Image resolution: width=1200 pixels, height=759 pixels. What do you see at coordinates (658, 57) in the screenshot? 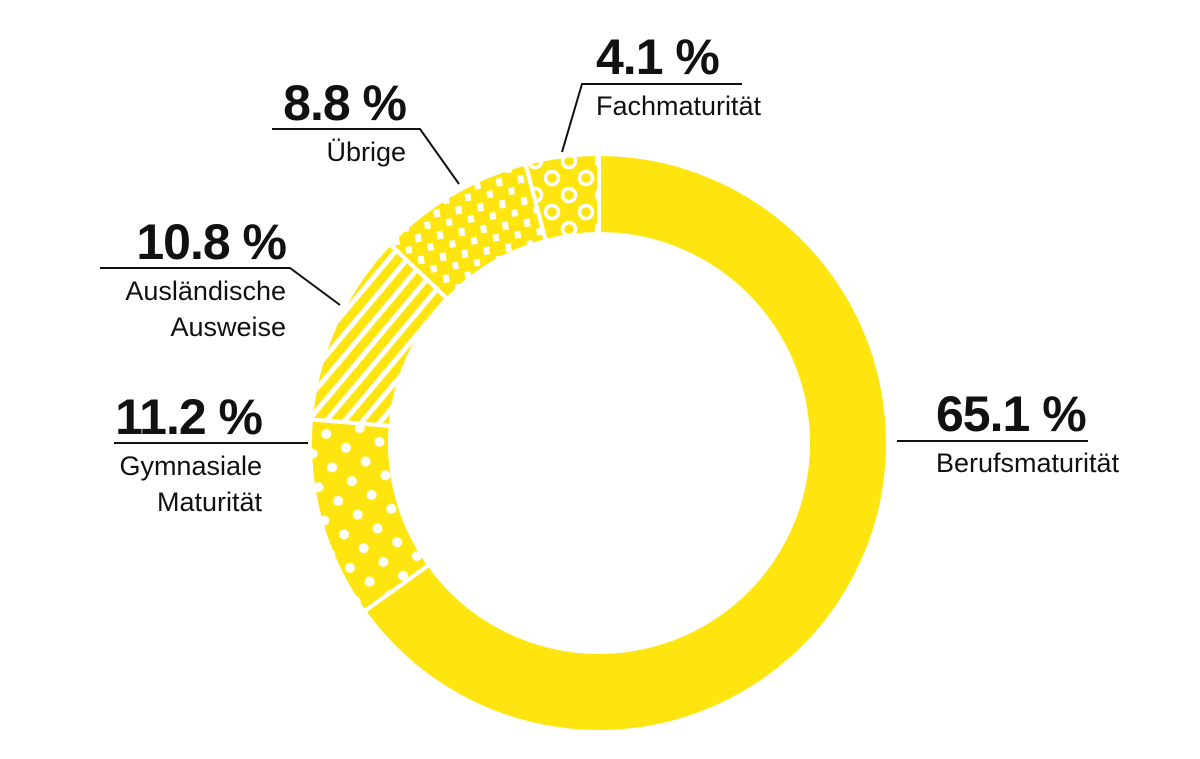
I see `value-label: 4.1 %` at bounding box center [658, 57].